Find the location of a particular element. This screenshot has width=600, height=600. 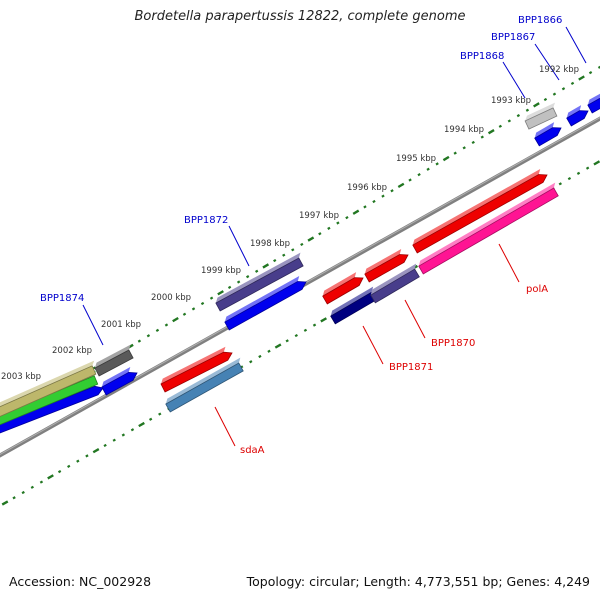

label-bpp1866: BPP1866 is located at coordinates (540, 20).